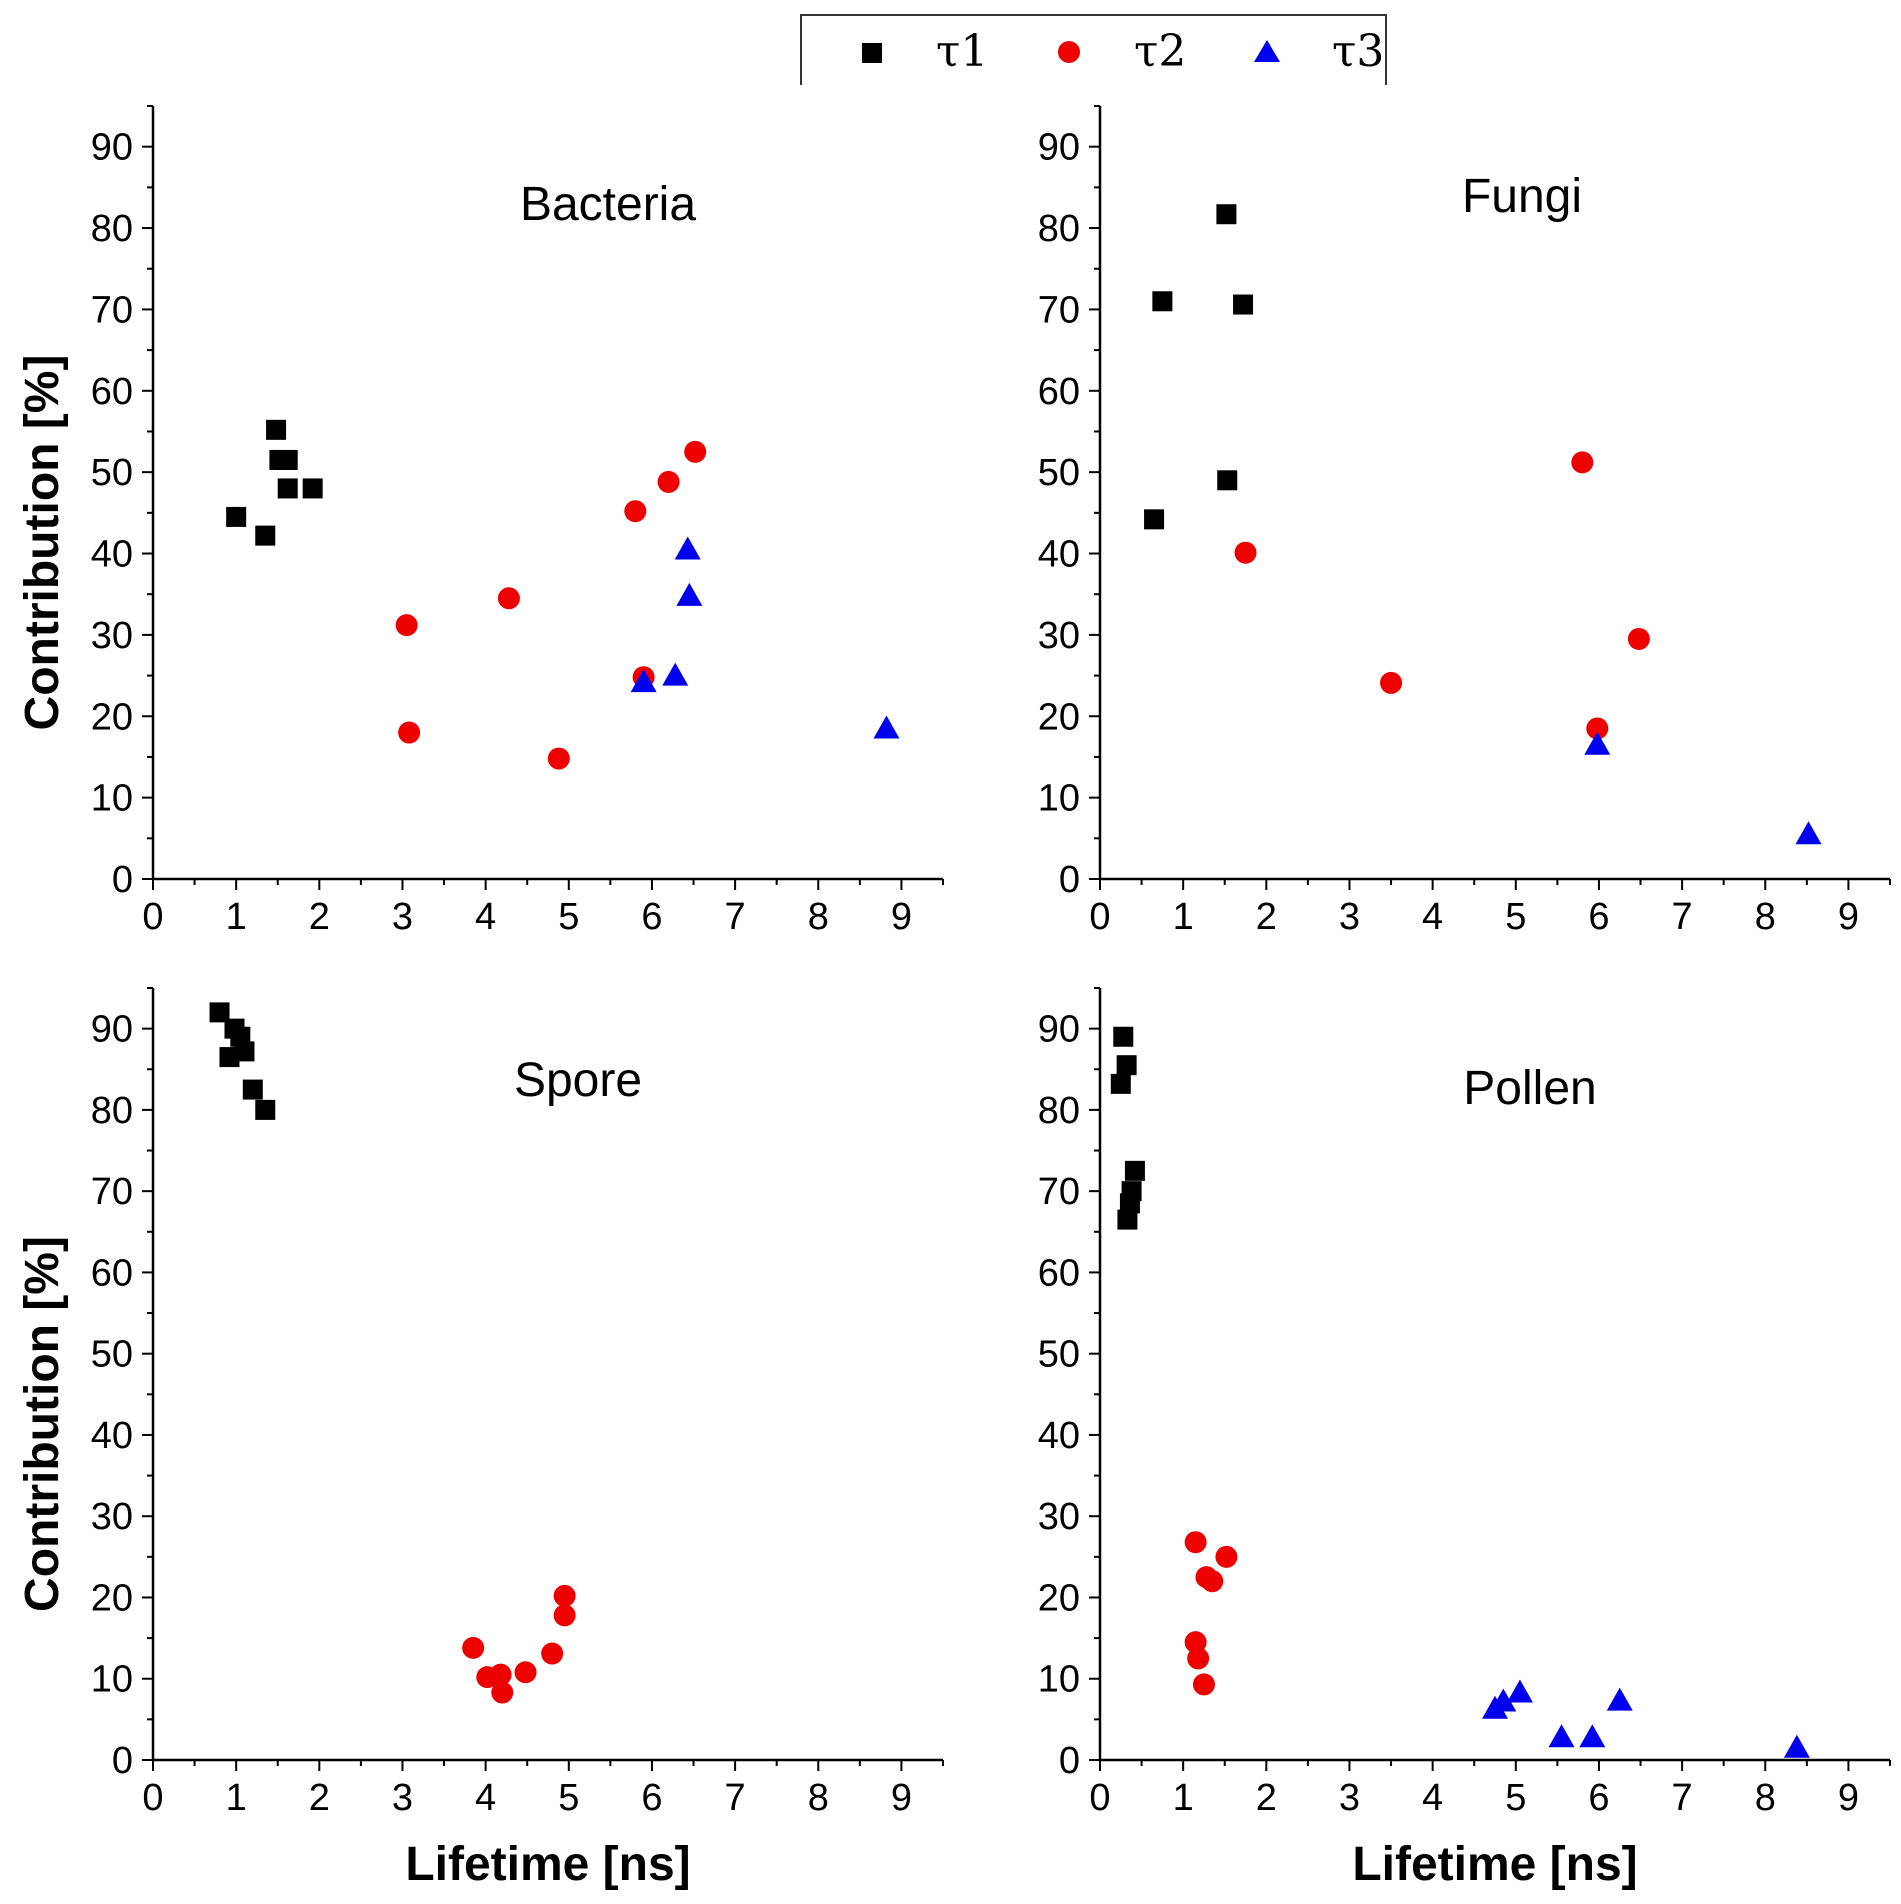 This screenshot has width=1901, height=1904. Describe the element at coordinates (1119, 51) in the screenshot. I see `legend-entry-tau2: τ2` at that location.